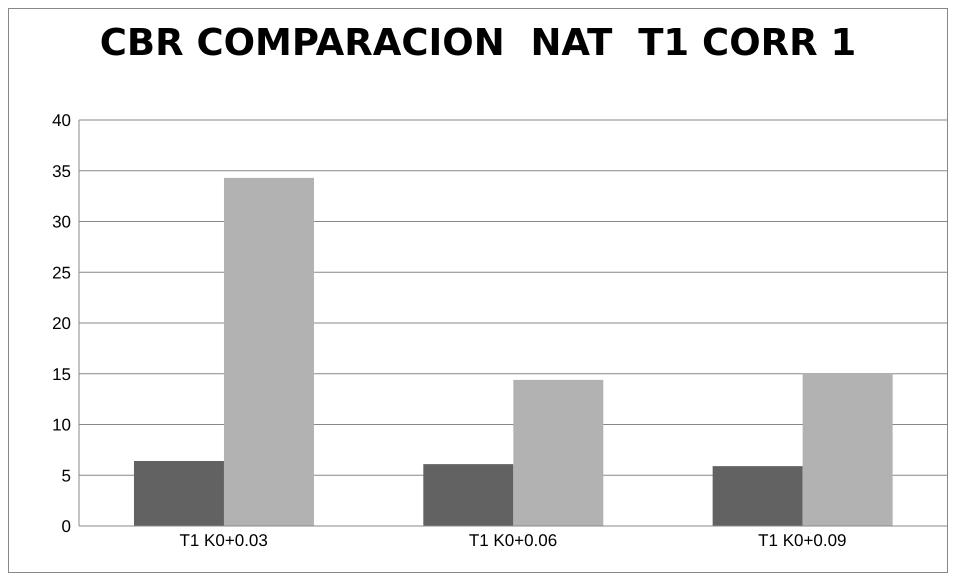 The image size is (956, 581). Describe the element at coordinates (61, 324) in the screenshot. I see `y-tick-label: 20` at that location.